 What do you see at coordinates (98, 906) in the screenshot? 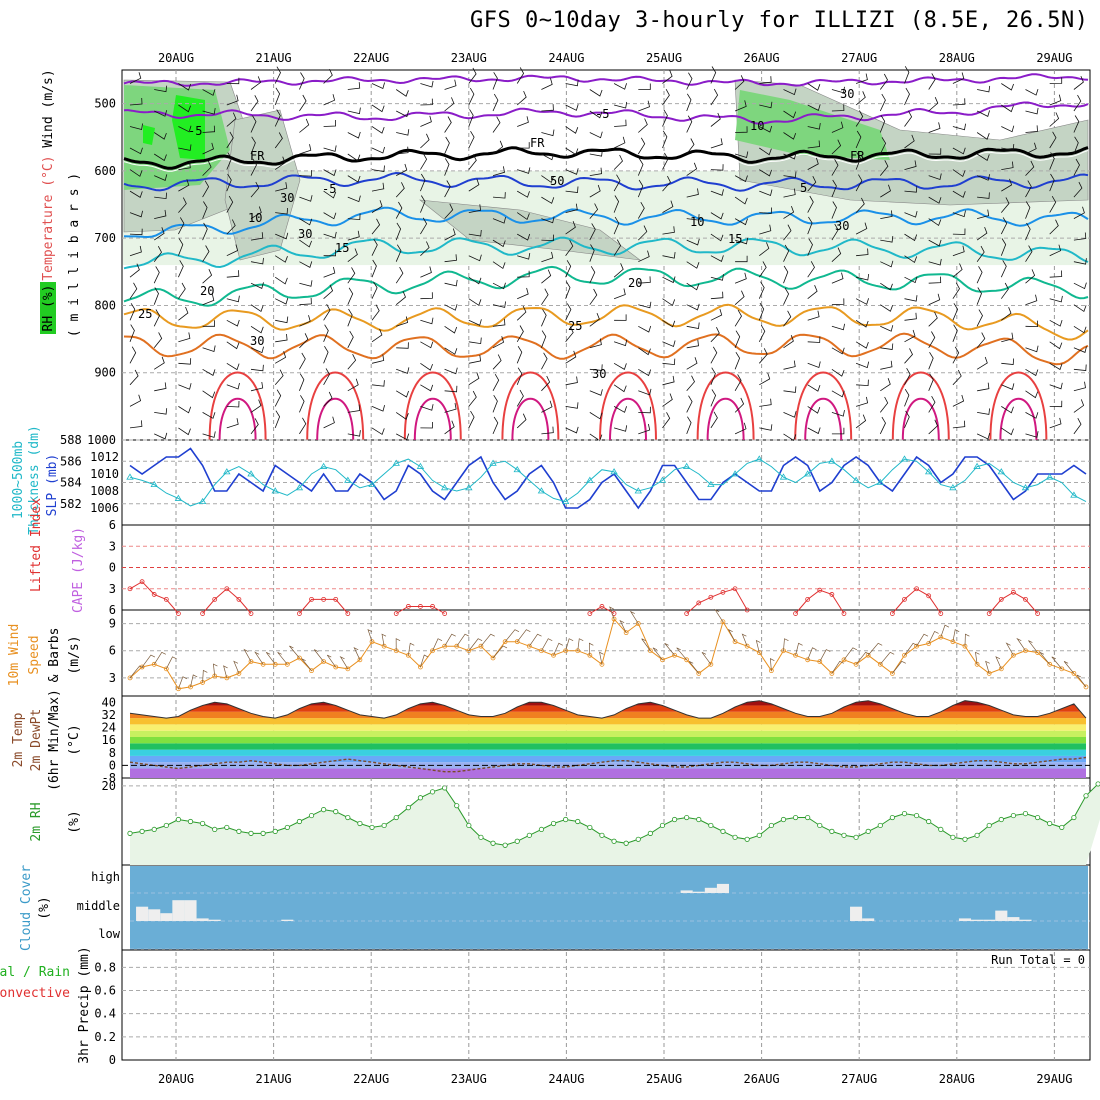
I see `cloud-layer-label: middle` at bounding box center [98, 906].